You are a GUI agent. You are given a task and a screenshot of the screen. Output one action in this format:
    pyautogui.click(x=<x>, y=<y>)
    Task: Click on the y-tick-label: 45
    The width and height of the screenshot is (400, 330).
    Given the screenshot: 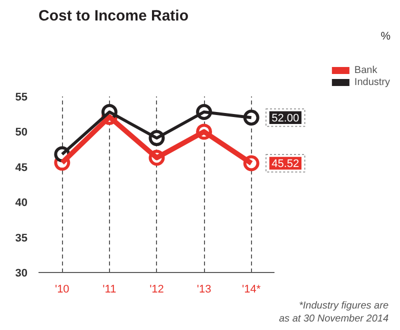 What is the action you would take?
    pyautogui.click(x=21, y=168)
    